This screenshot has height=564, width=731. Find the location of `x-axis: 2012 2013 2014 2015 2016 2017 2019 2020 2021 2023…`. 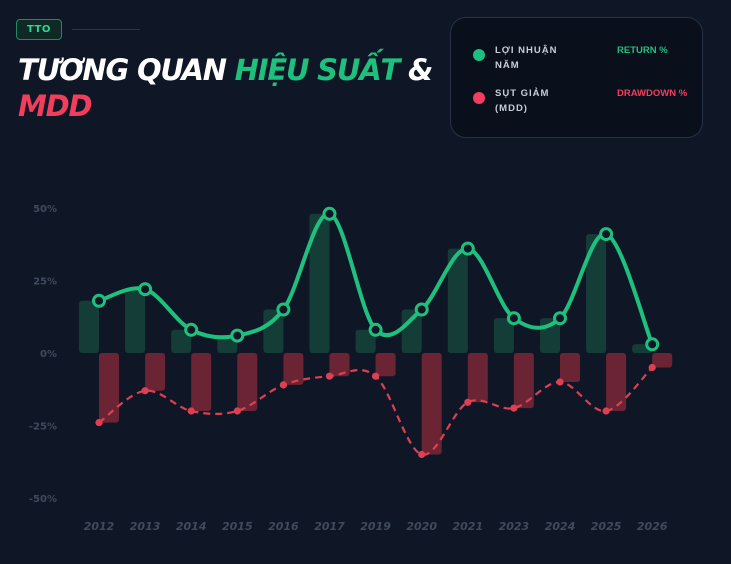

x-axis: 2012 2013 2014 2015 2016 2017 2019 2020 2021 2023… is located at coordinates (376, 526).